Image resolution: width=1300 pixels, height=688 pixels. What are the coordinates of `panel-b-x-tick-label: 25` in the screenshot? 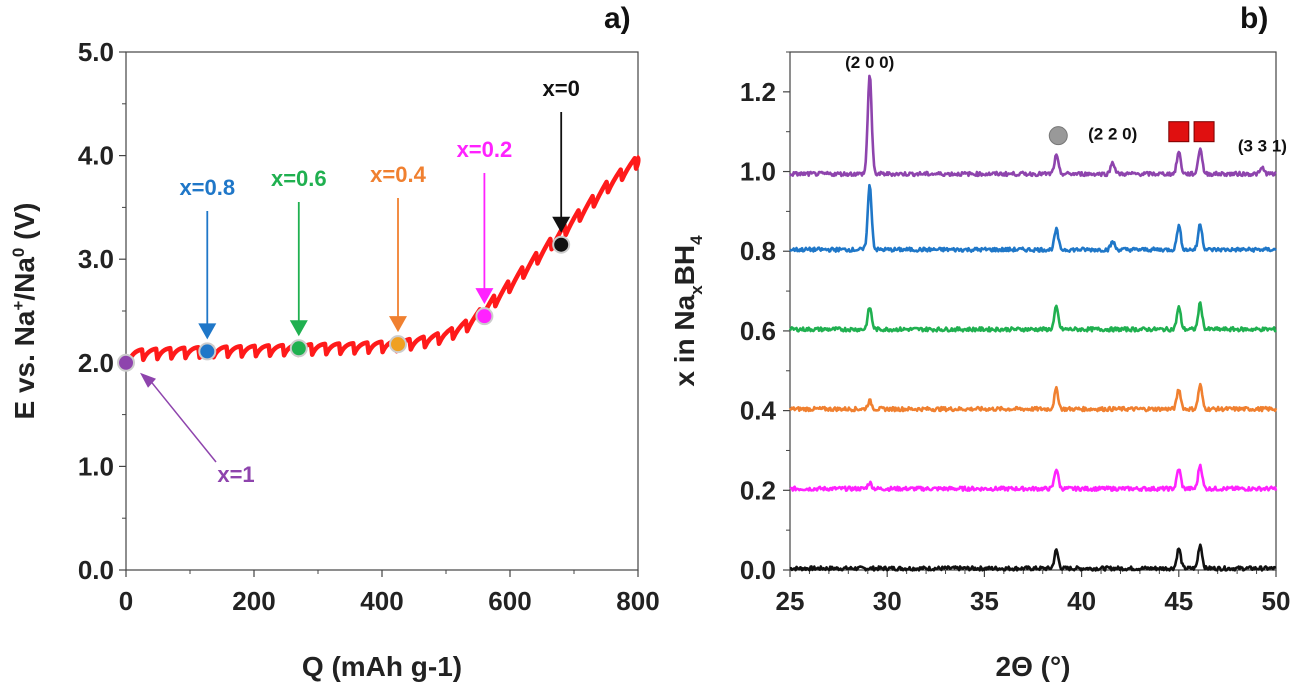 It's located at (790, 601).